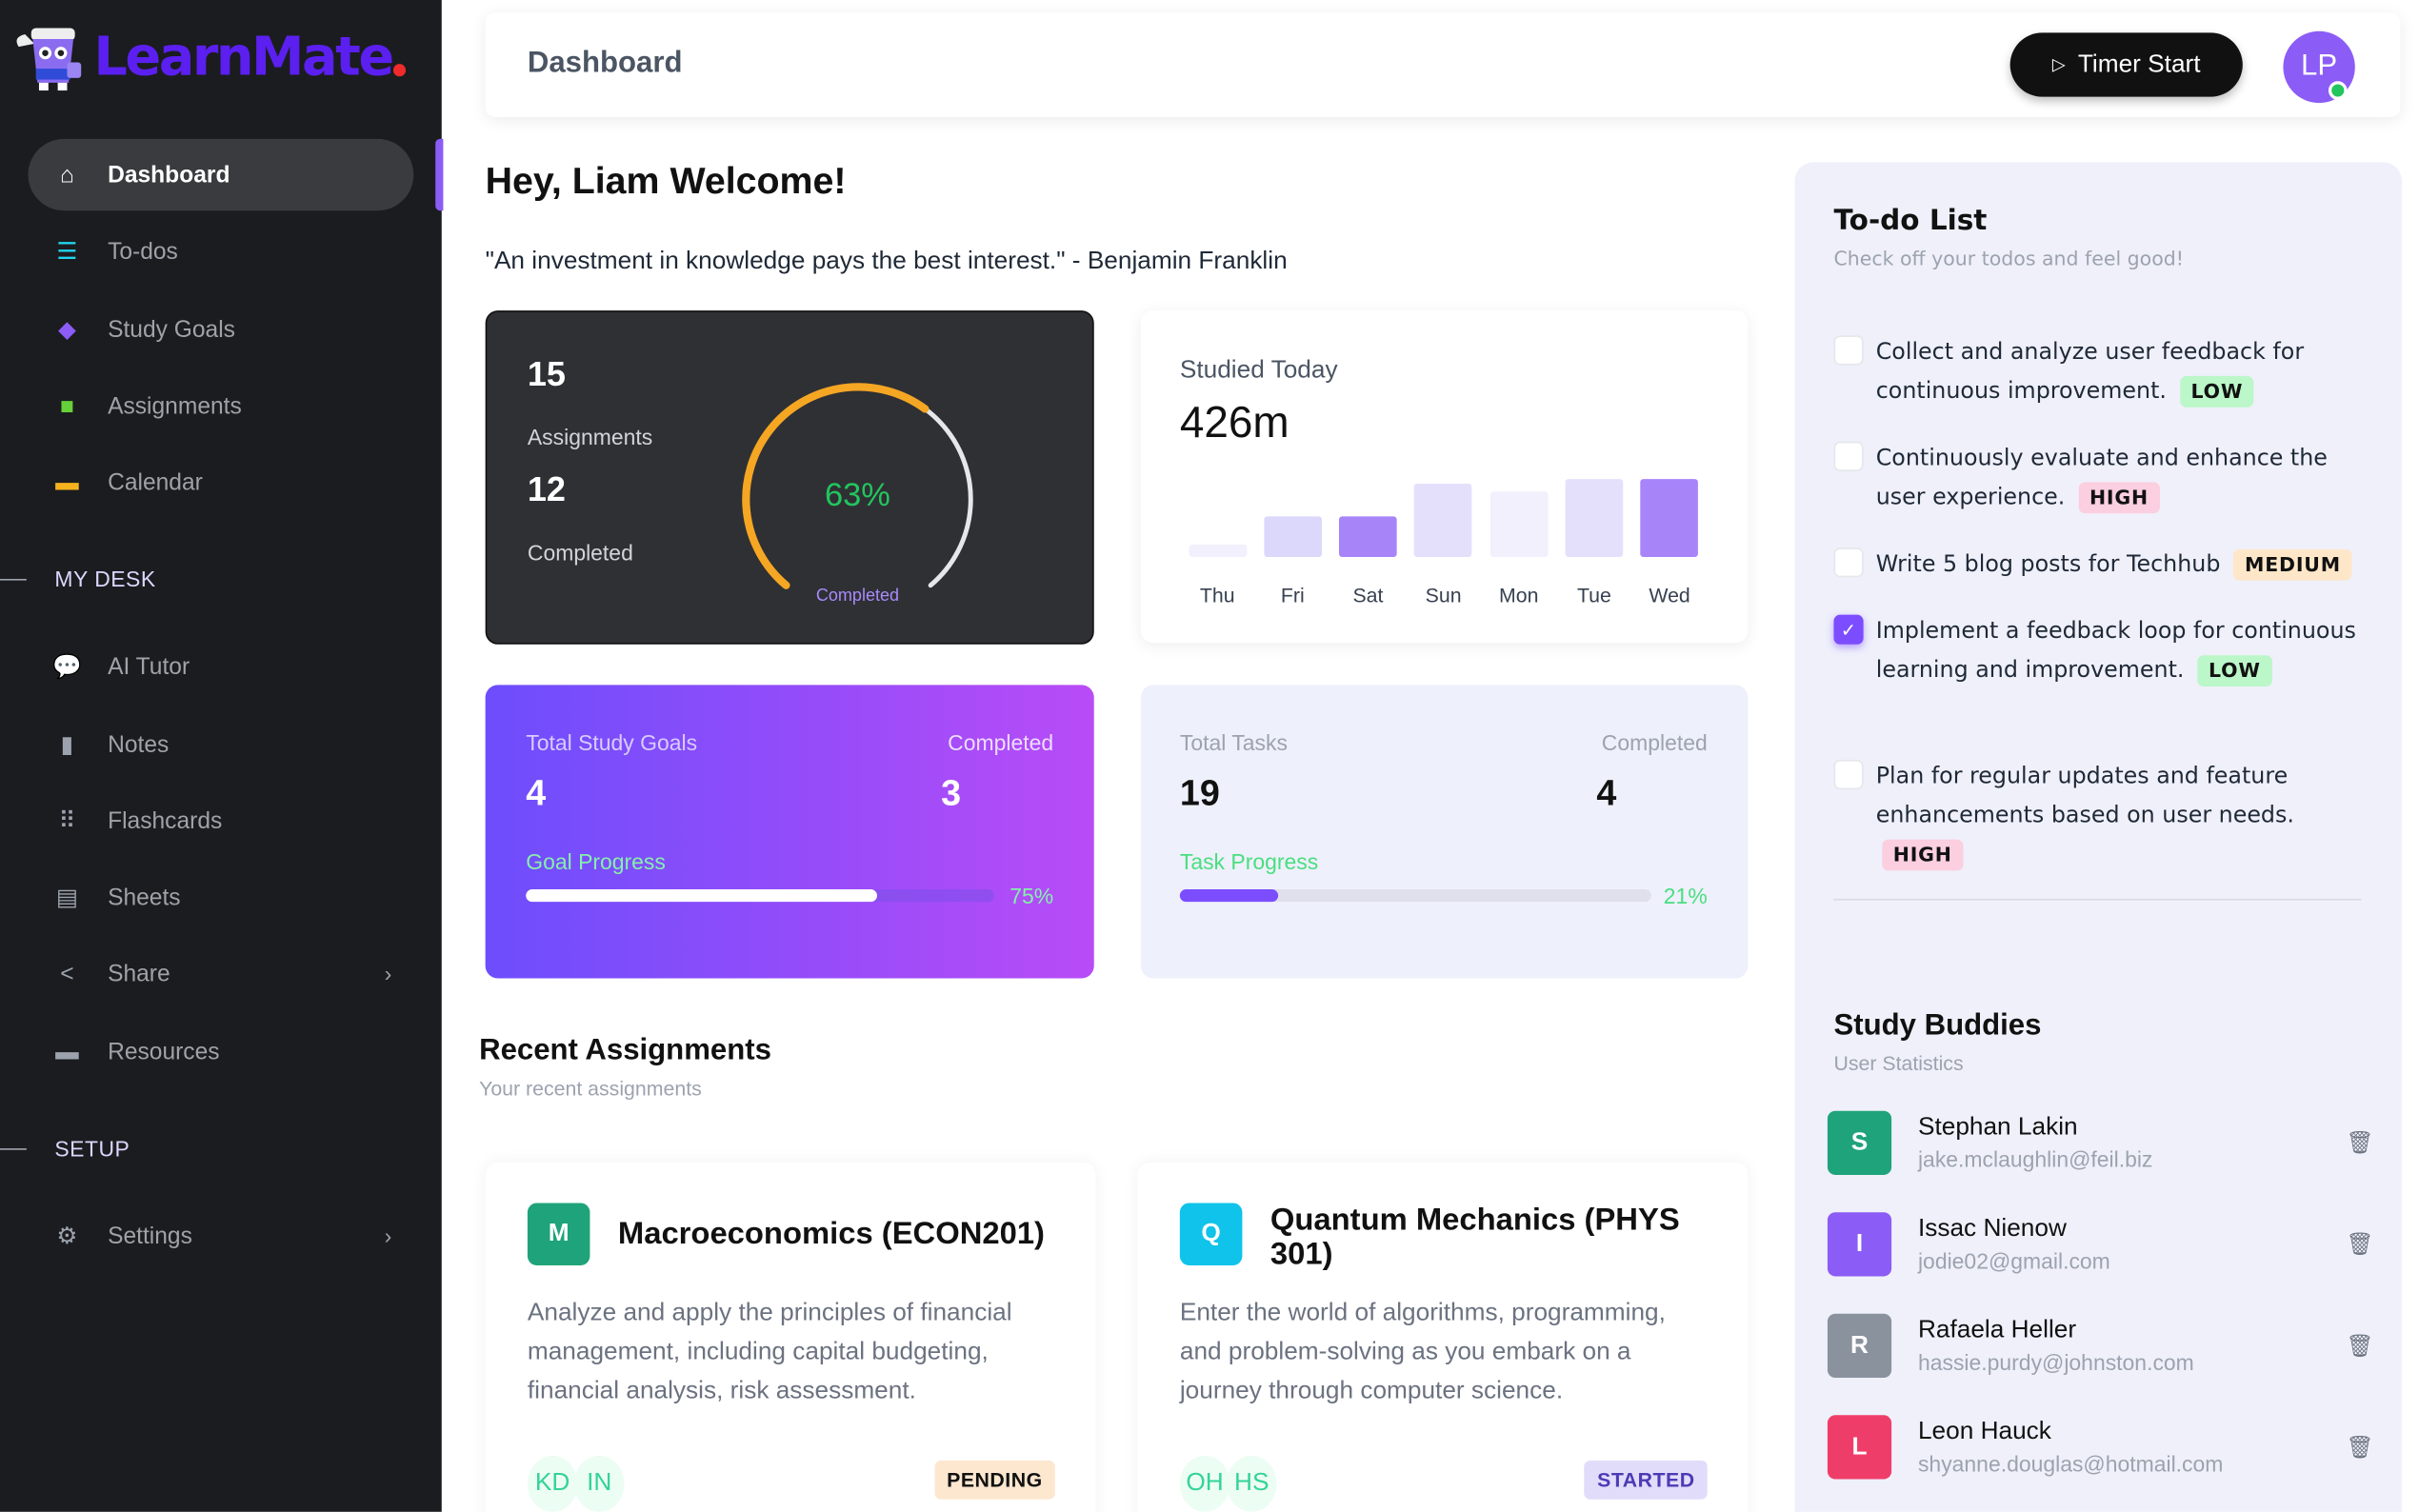 This screenshot has height=1512, width=2419. I want to click on status-badge: PENDING, so click(994, 1480).